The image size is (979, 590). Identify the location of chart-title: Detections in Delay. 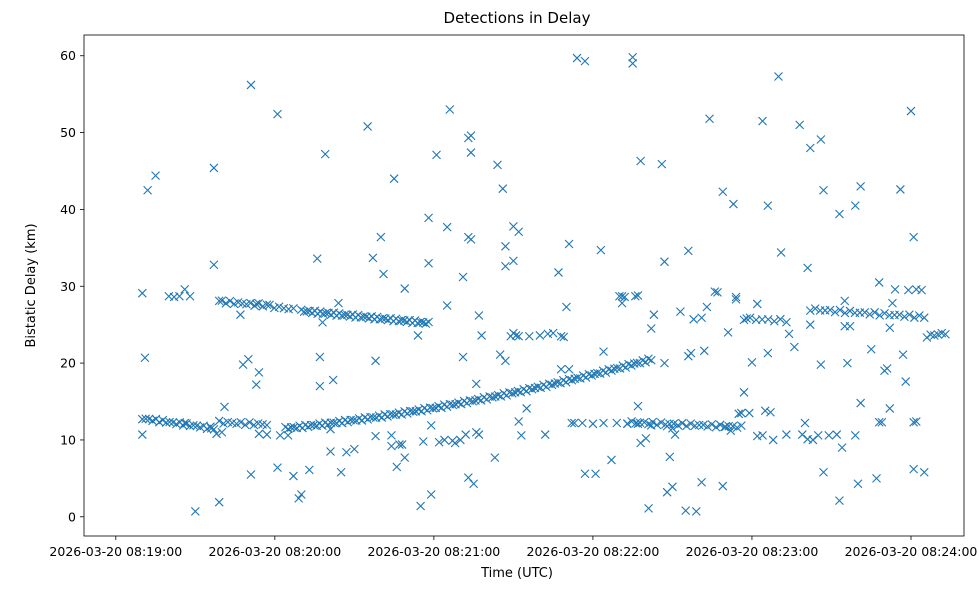
(517, 18).